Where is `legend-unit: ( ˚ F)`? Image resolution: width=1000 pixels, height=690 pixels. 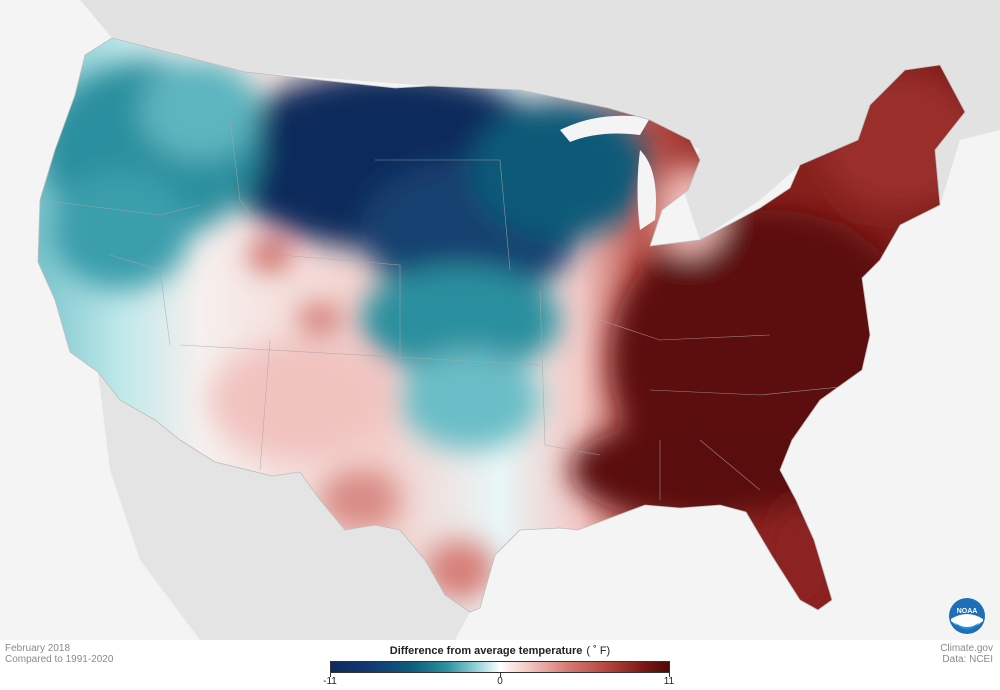
legend-unit: ( ˚ F) is located at coordinates (598, 651).